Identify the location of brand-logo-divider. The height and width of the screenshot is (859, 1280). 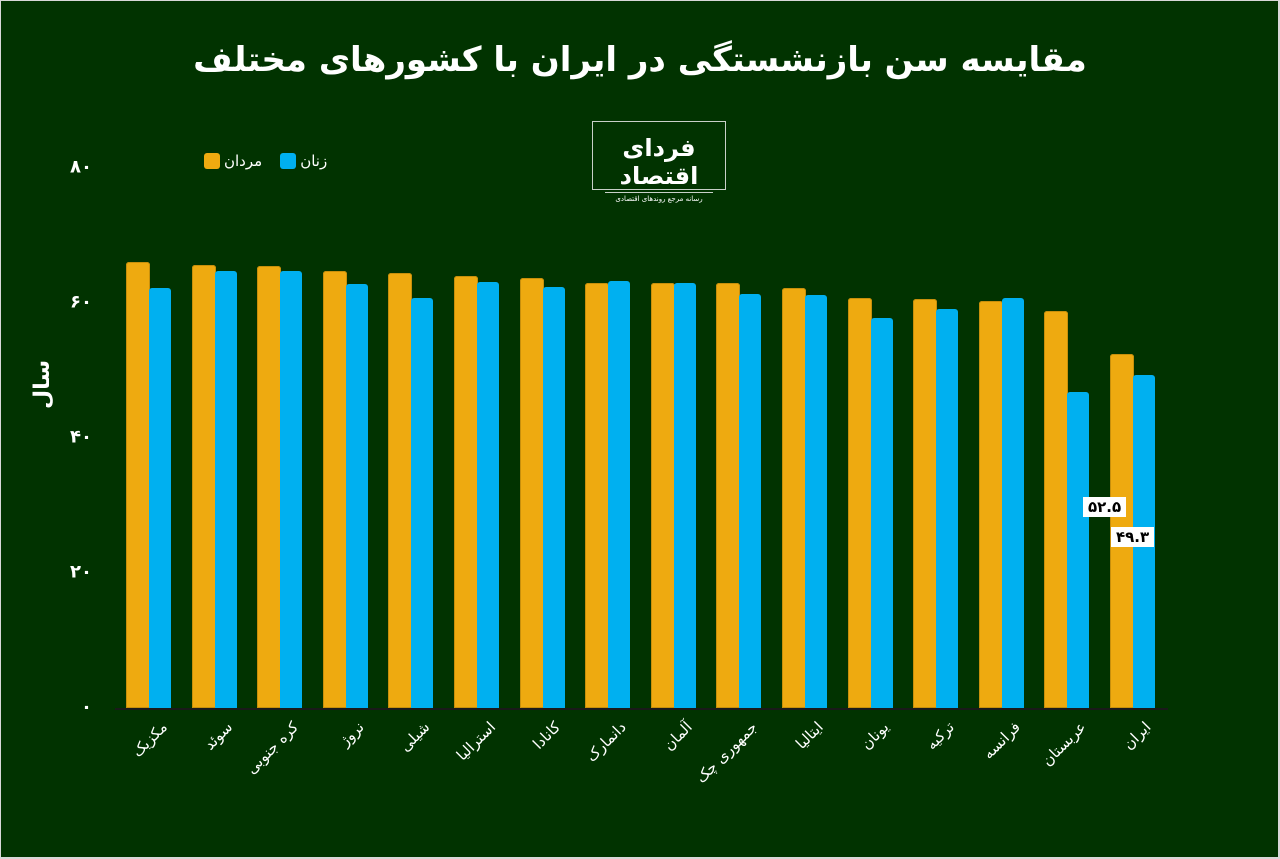
(659, 192).